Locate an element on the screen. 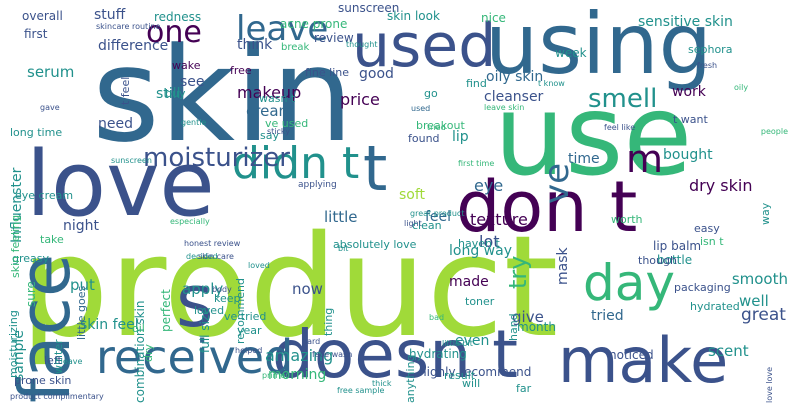 The width and height of the screenshot is (790, 405). cloud-word: time is located at coordinates (584, 159).